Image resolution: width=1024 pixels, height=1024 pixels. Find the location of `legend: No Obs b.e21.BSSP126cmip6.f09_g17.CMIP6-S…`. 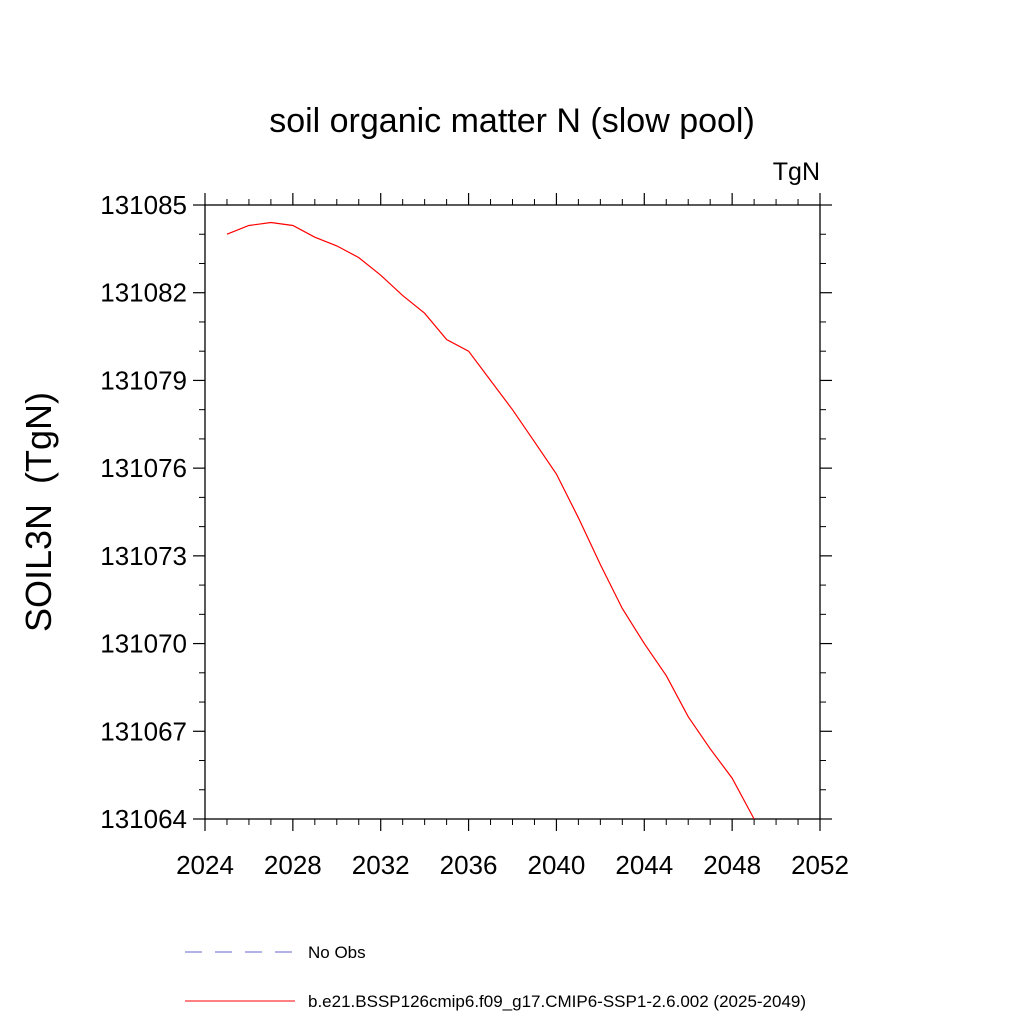

legend: No Obs b.e21.BSSP126cmip6.f09_g17.CMIP6-S… is located at coordinates (495, 977).